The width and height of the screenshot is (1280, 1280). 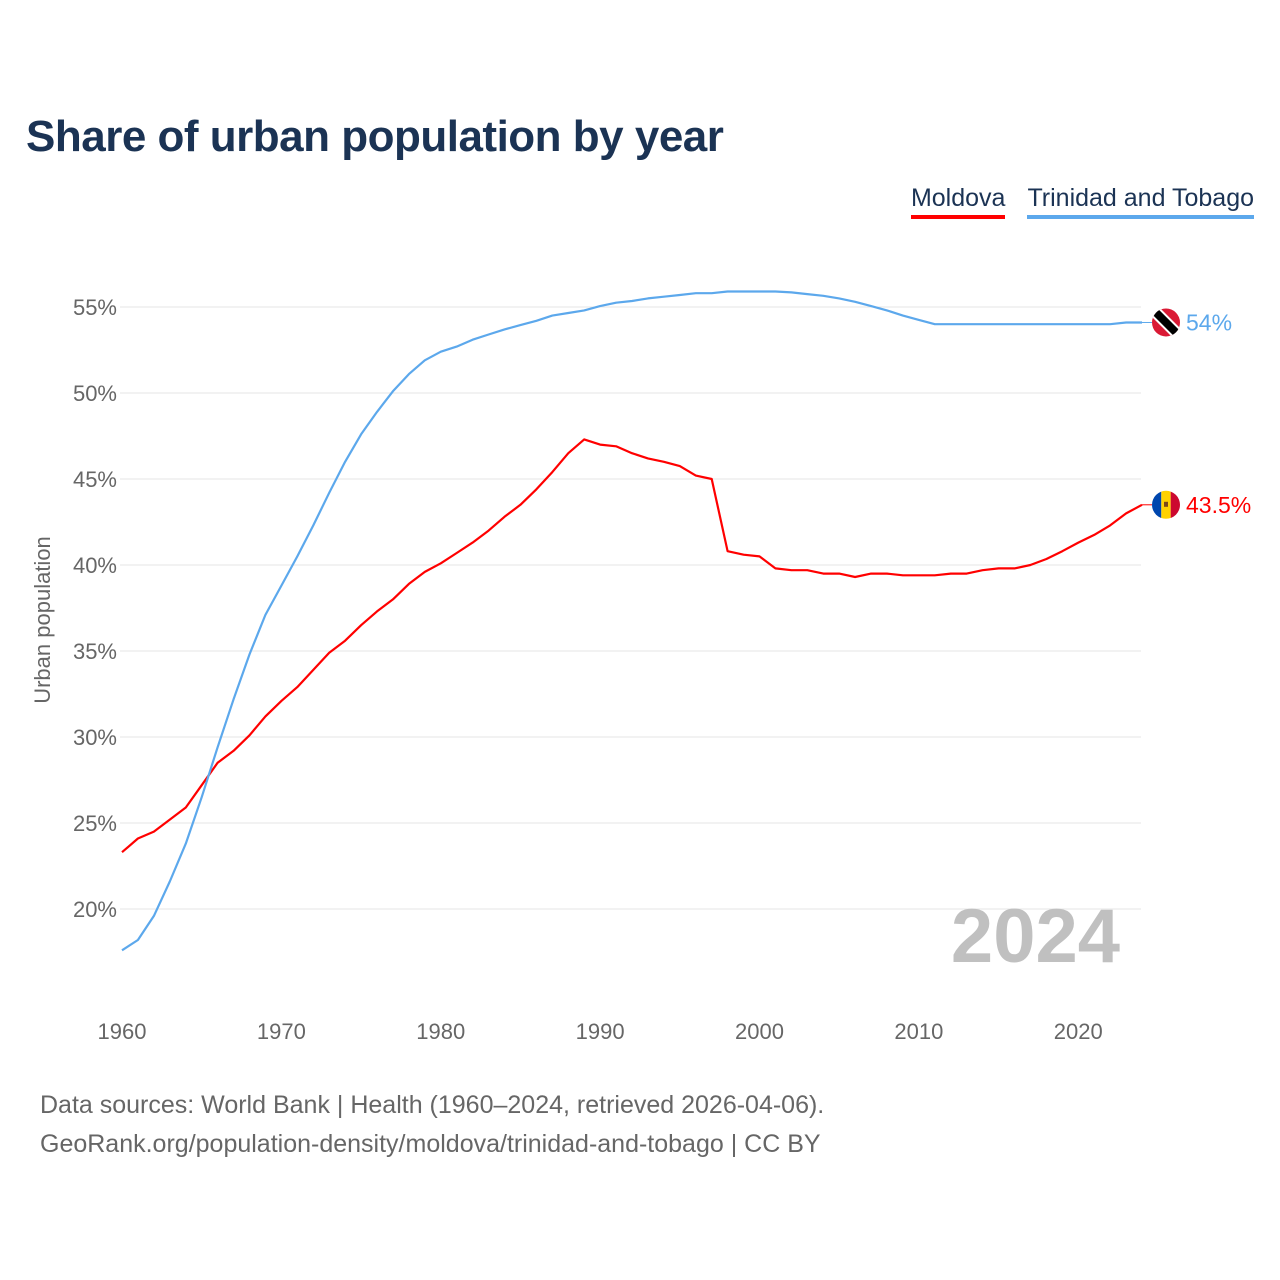 I want to click on y-tick-label: 50%, so click(x=95, y=393).